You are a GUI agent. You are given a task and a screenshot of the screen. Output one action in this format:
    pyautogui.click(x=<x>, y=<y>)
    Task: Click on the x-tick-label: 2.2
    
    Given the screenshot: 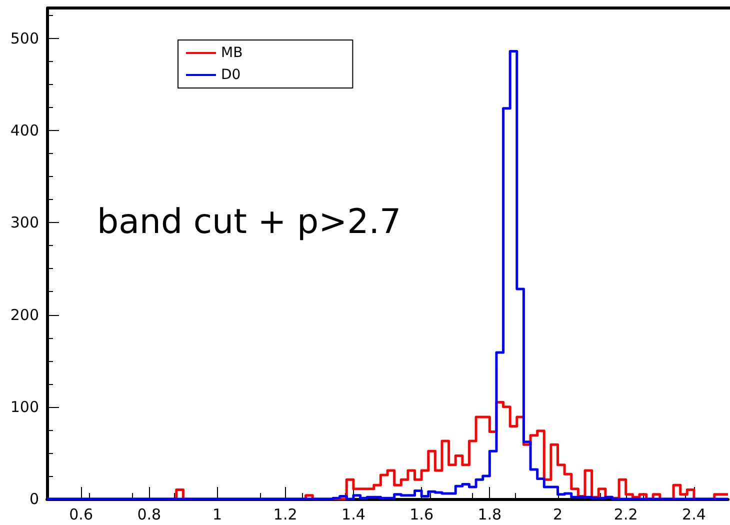 What is the action you would take?
    pyautogui.click(x=626, y=515)
    